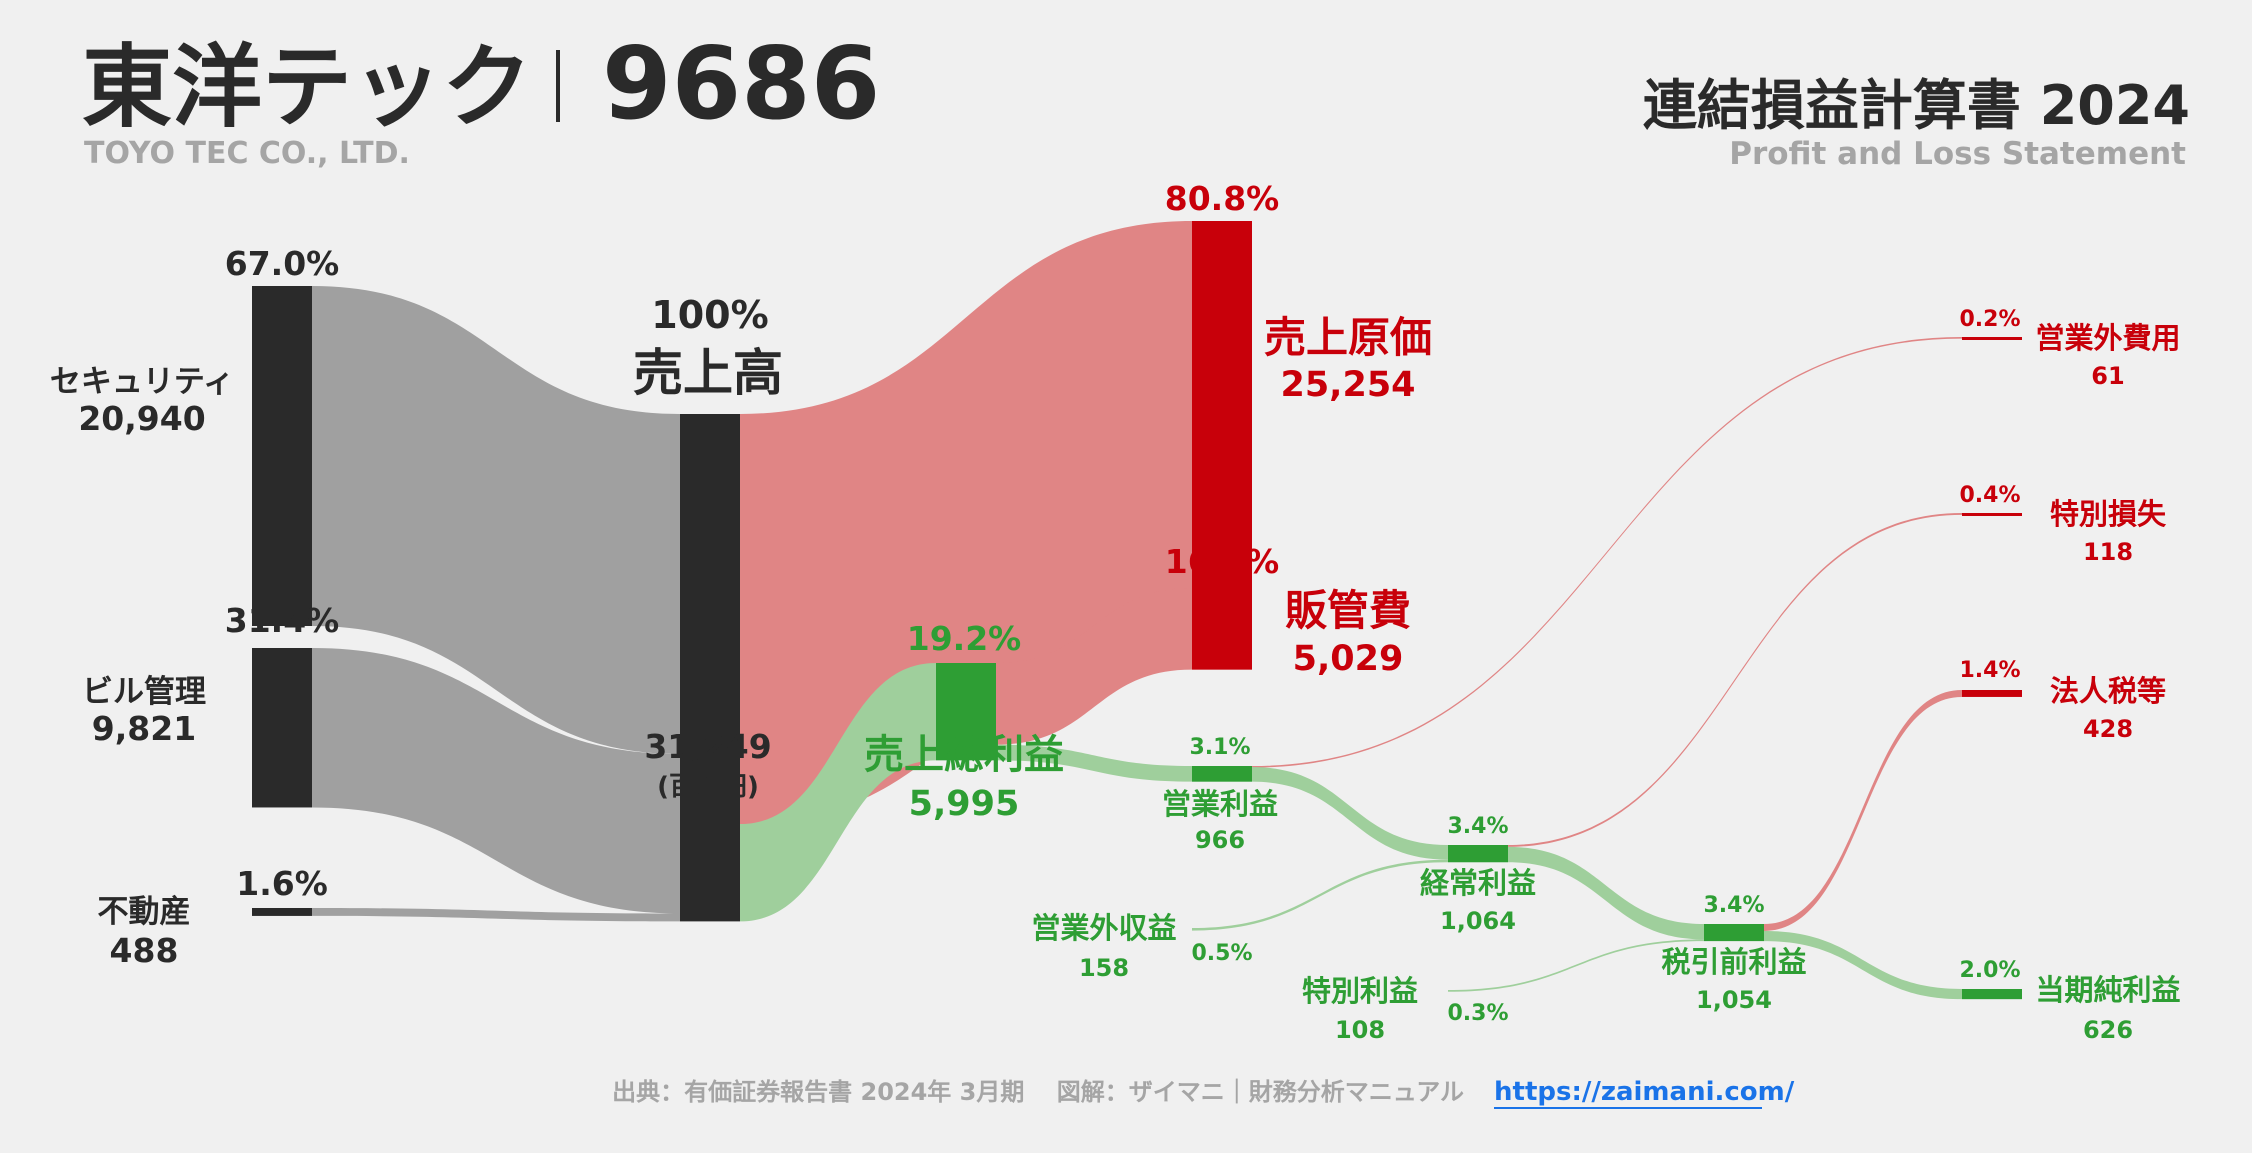  Describe the element at coordinates (496, 915) in the screenshot. I see `flow-realestate-to-revenue` at that location.